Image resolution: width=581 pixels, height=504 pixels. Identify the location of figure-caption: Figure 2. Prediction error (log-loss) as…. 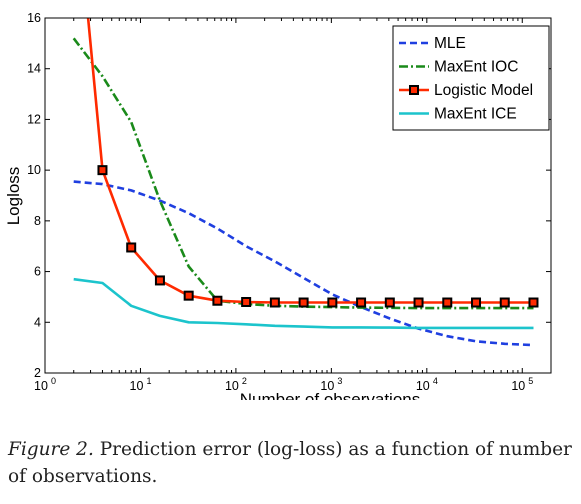
(291, 463).